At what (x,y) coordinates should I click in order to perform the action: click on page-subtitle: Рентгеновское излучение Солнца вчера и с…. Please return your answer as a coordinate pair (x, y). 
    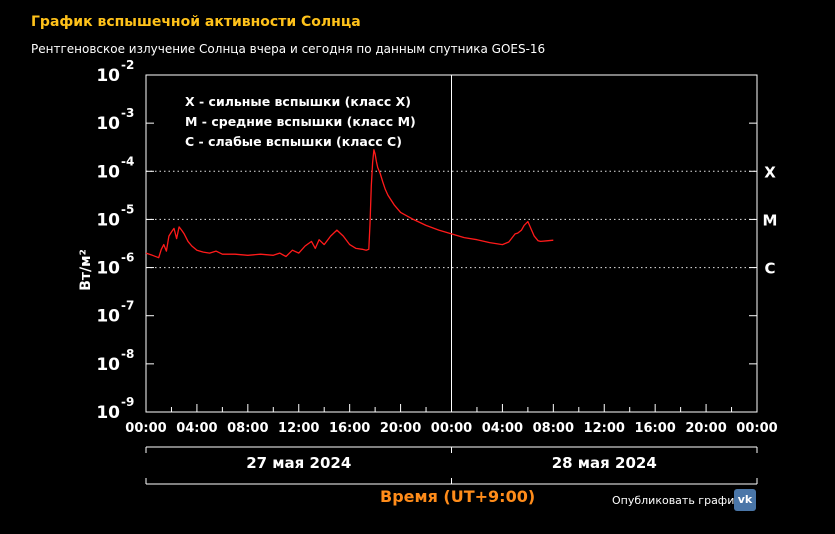
    Looking at the image, I should click on (288, 49).